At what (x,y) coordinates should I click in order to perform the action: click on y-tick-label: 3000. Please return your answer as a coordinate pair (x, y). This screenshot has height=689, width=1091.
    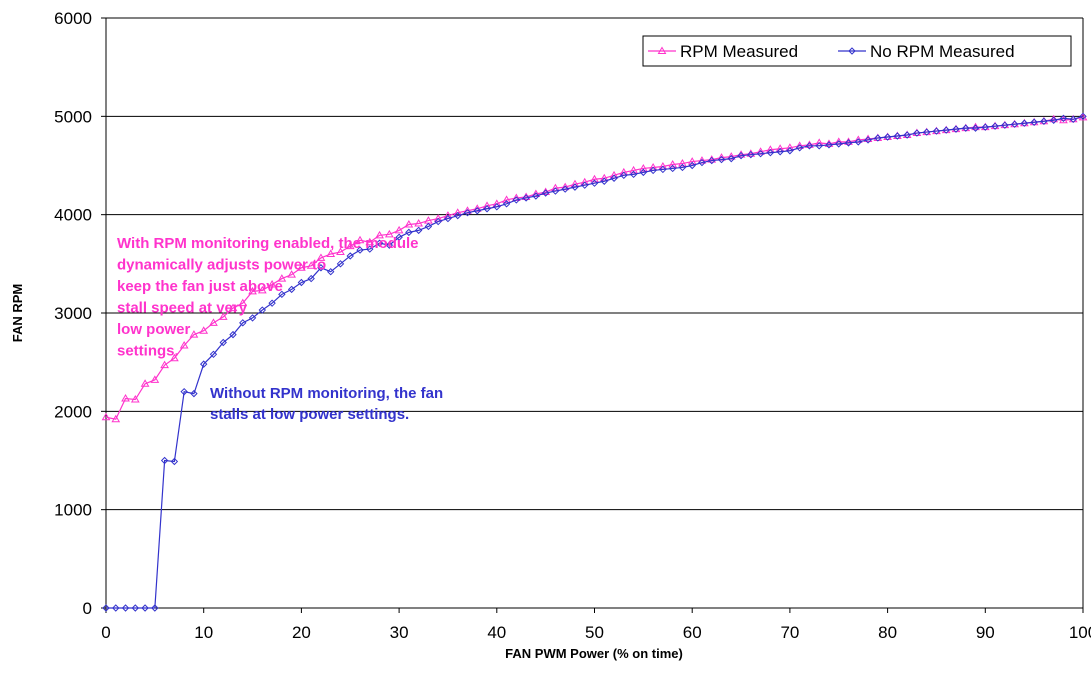
    Looking at the image, I should click on (73, 313).